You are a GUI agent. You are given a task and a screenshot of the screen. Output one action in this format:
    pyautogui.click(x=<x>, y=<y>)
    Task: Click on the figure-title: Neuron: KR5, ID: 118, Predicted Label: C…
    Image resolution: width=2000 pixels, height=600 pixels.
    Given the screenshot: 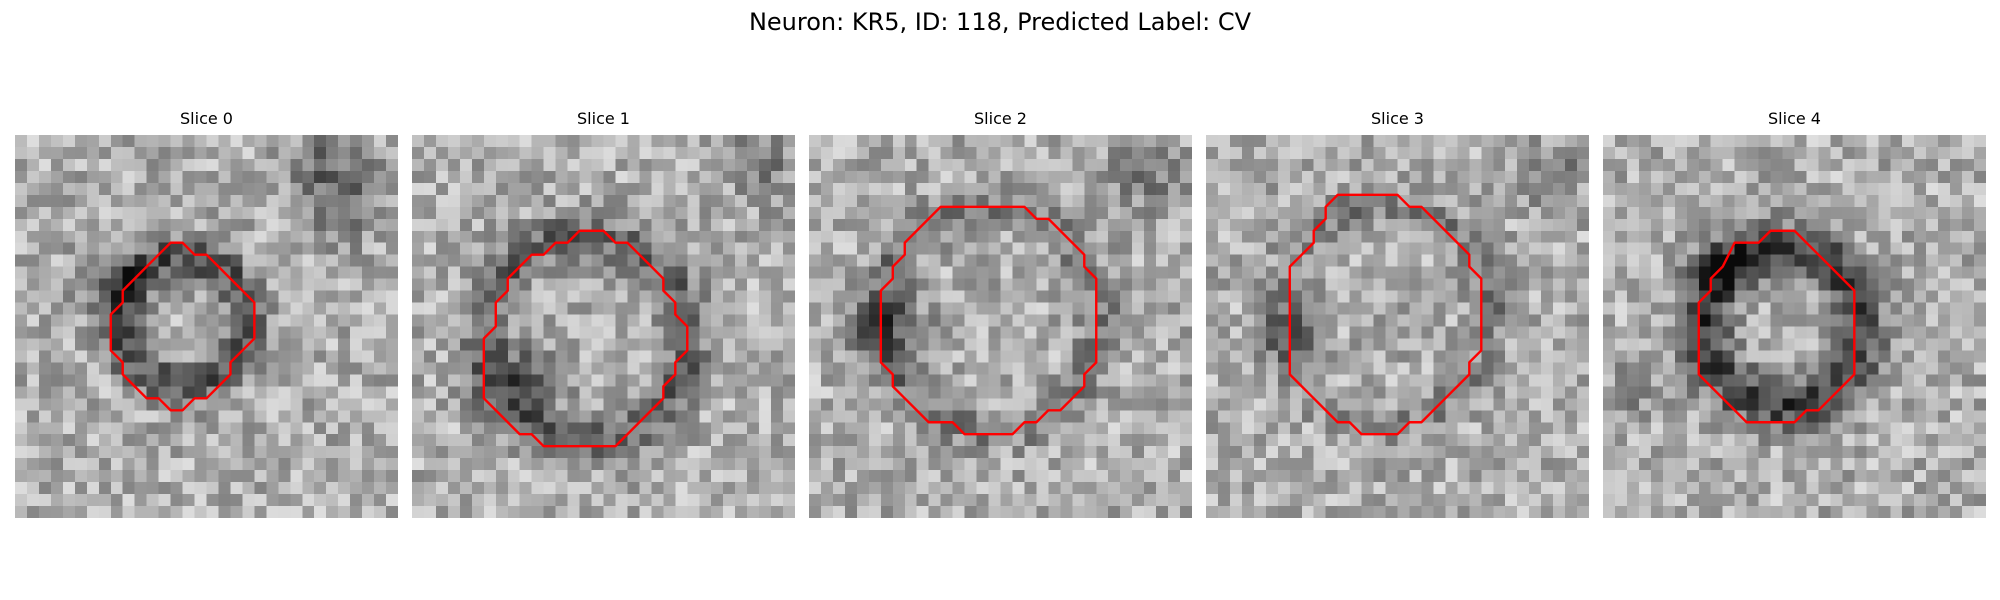 What is the action you would take?
    pyautogui.click(x=1000, y=22)
    